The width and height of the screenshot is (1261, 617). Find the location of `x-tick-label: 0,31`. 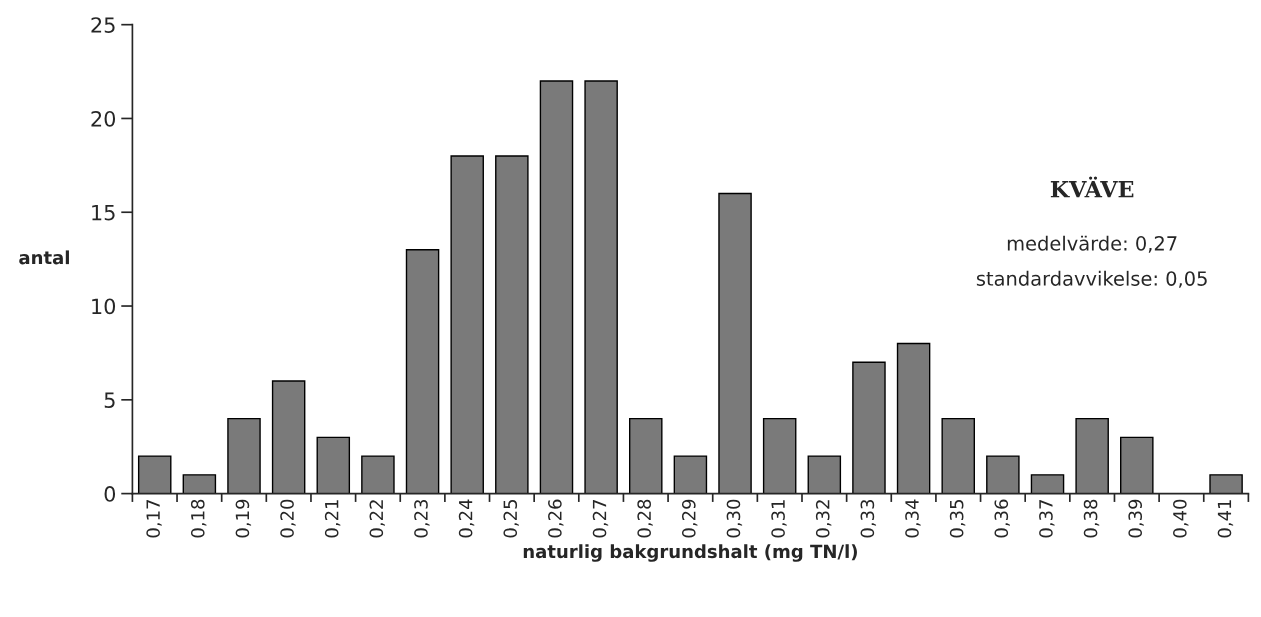

x-tick-label: 0,31 is located at coordinates (779, 519).